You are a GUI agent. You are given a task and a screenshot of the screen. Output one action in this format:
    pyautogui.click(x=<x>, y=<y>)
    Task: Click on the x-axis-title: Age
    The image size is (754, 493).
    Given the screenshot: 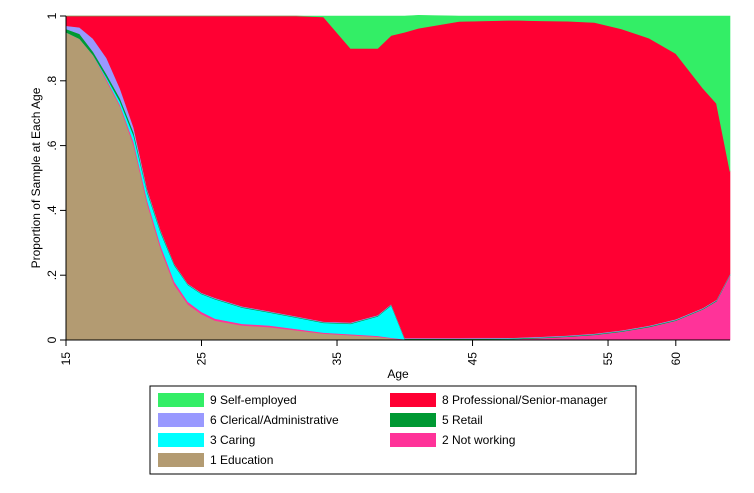 What is the action you would take?
    pyautogui.click(x=398, y=374)
    